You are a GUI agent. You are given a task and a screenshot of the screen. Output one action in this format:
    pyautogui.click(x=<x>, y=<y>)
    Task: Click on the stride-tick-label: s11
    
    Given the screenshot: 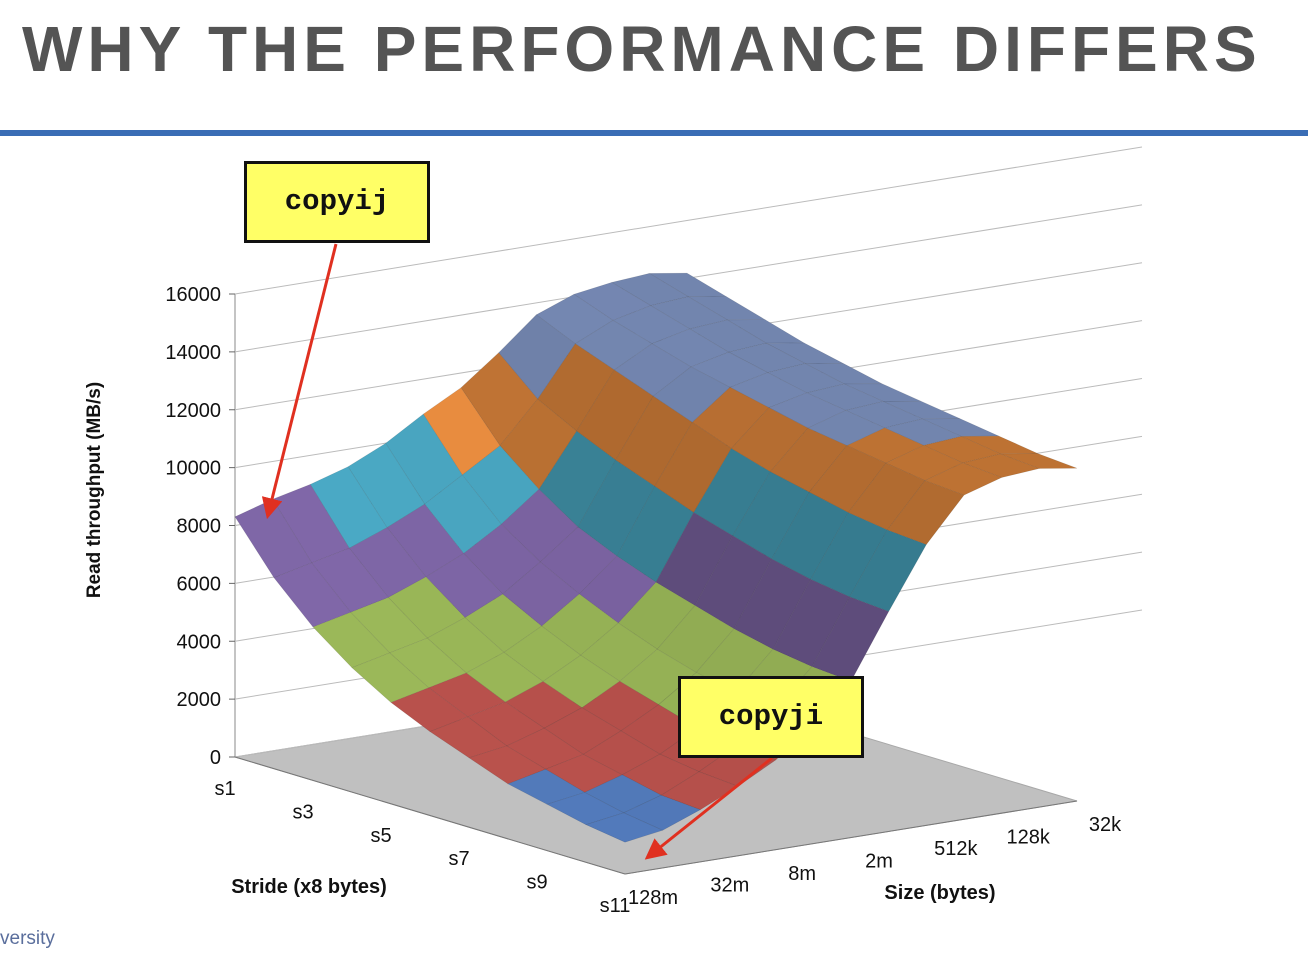 What is the action you would take?
    pyautogui.click(x=615, y=906)
    